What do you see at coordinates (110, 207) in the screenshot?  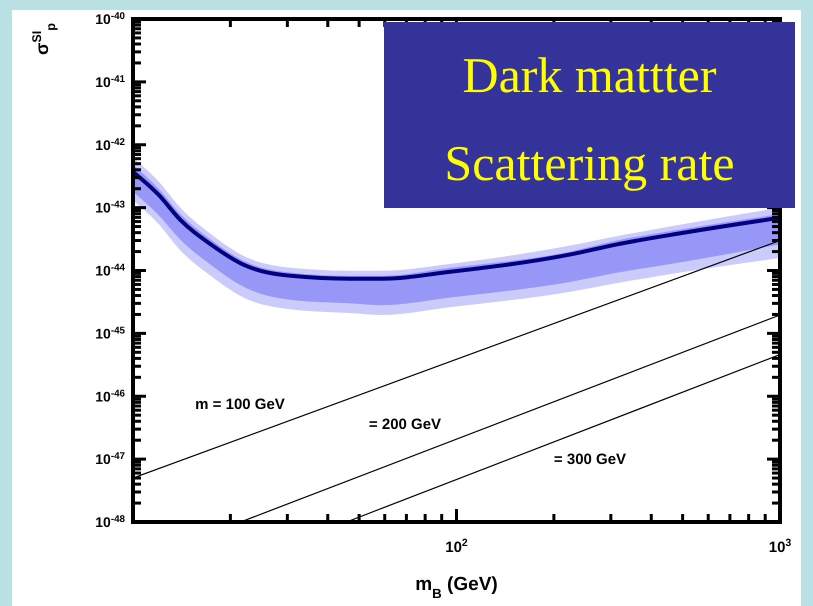 I see `y-tick-label: 10$^{-43}$` at bounding box center [110, 207].